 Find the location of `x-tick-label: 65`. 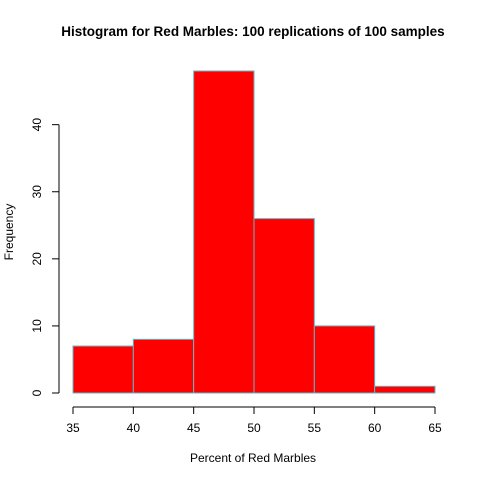

x-tick-label: 65 is located at coordinates (435, 428).